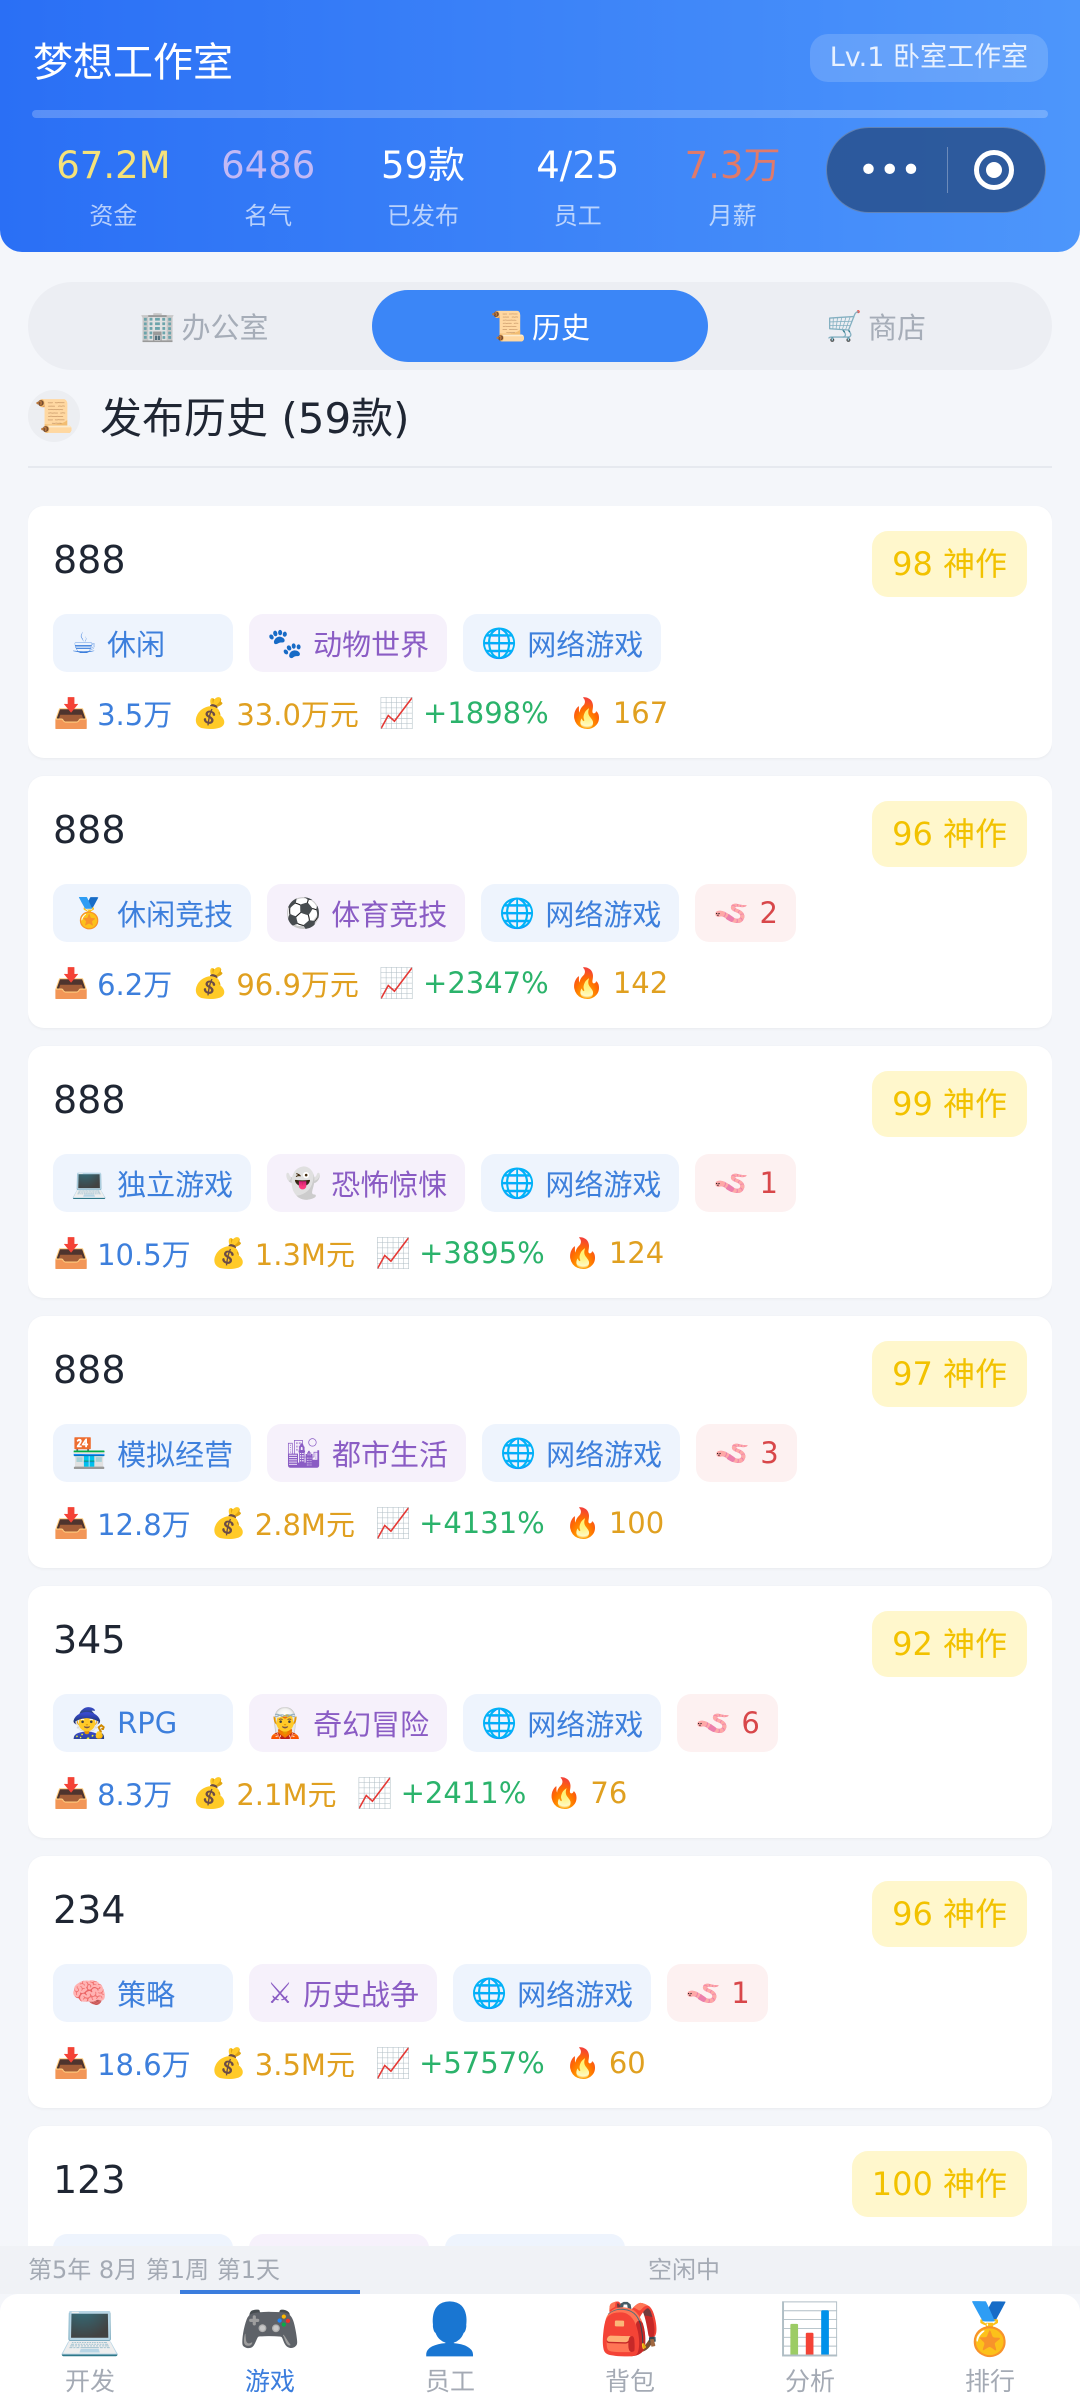  What do you see at coordinates (366, 913) in the screenshot?
I see `tag-theme: ⚽ 体育竞技` at bounding box center [366, 913].